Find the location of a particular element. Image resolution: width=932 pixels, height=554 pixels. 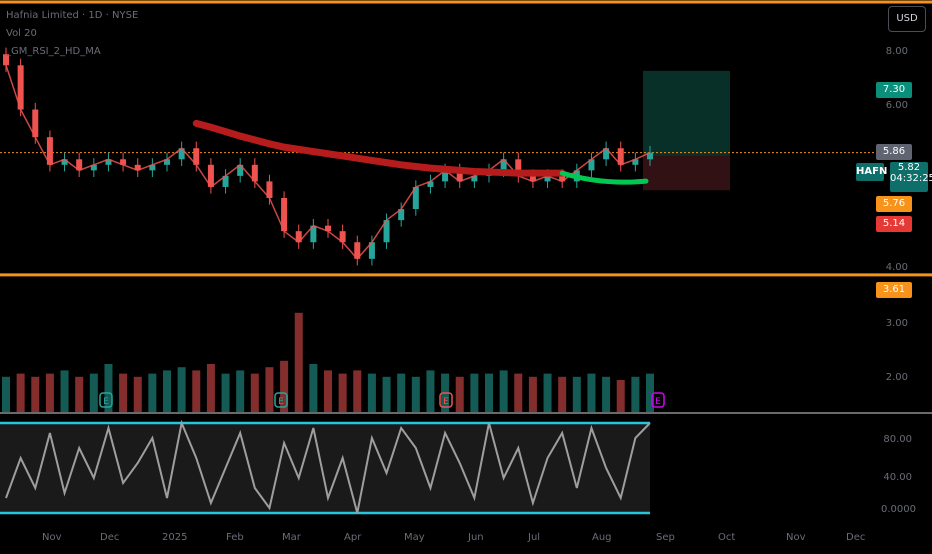

rsi-indicator-legend: _GM_RSI_2_HD_MA is located at coordinates (53, 51).